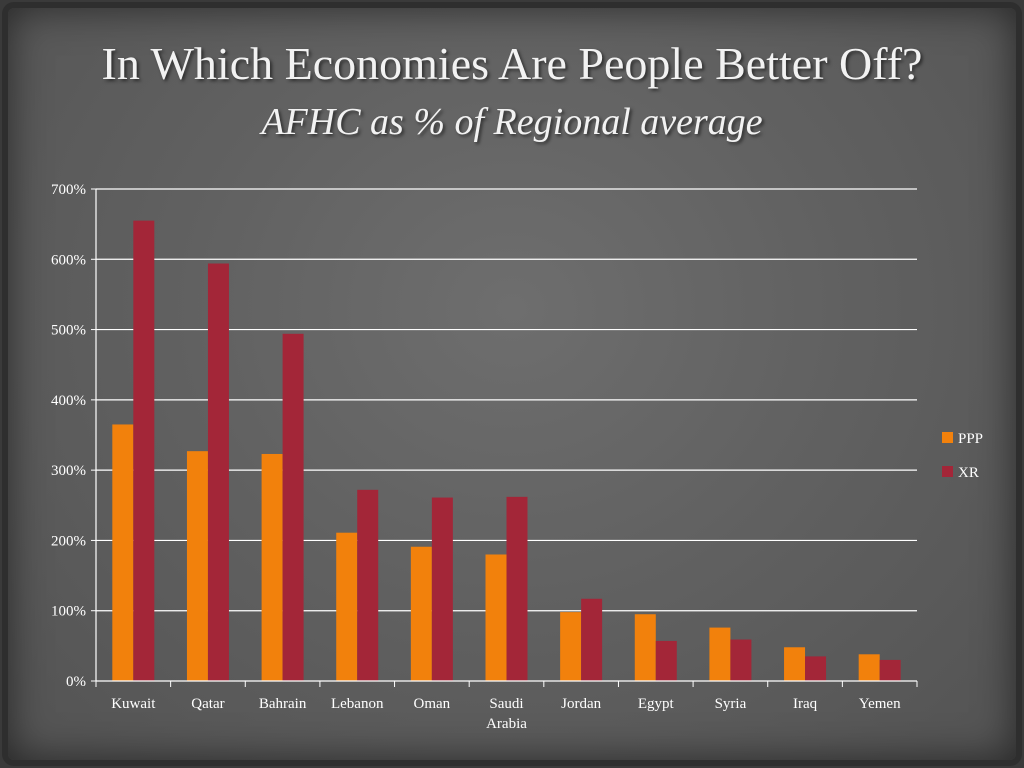  Describe the element at coordinates (795, 664) in the screenshot. I see `bar-ppp-iraq` at that location.